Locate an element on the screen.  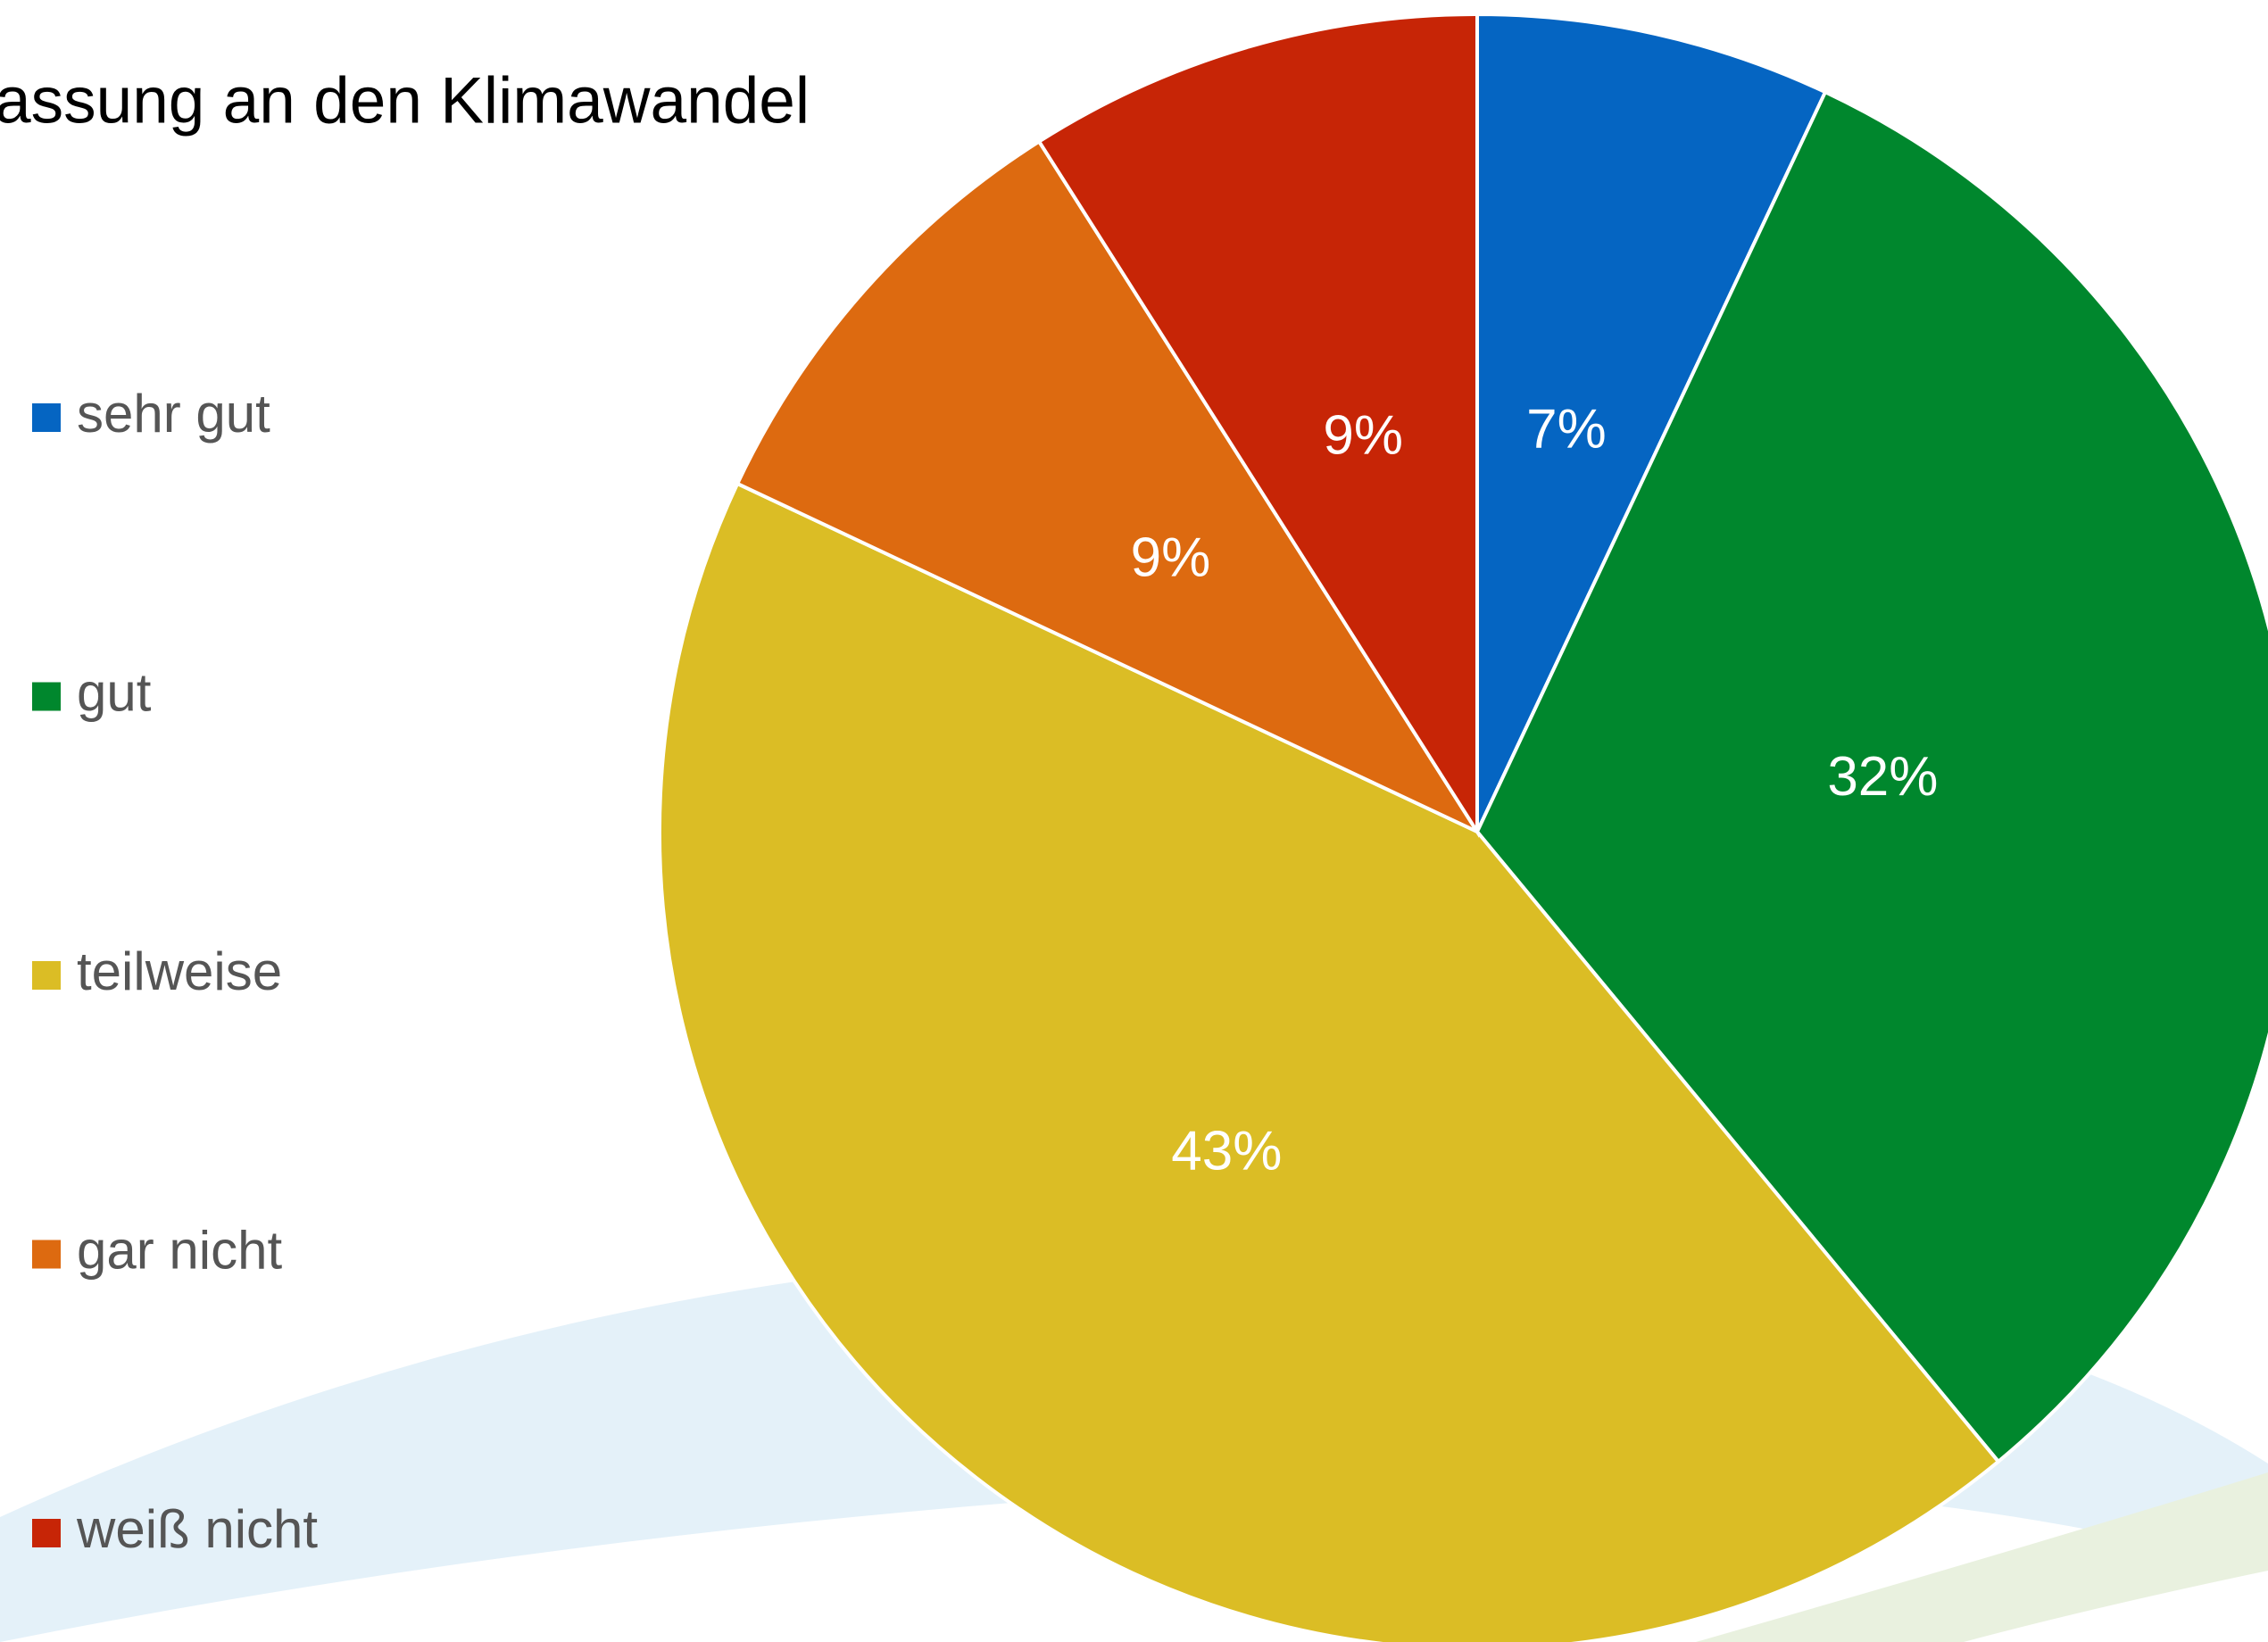
legend-label: weiß nicht is located at coordinates (197, 1529).